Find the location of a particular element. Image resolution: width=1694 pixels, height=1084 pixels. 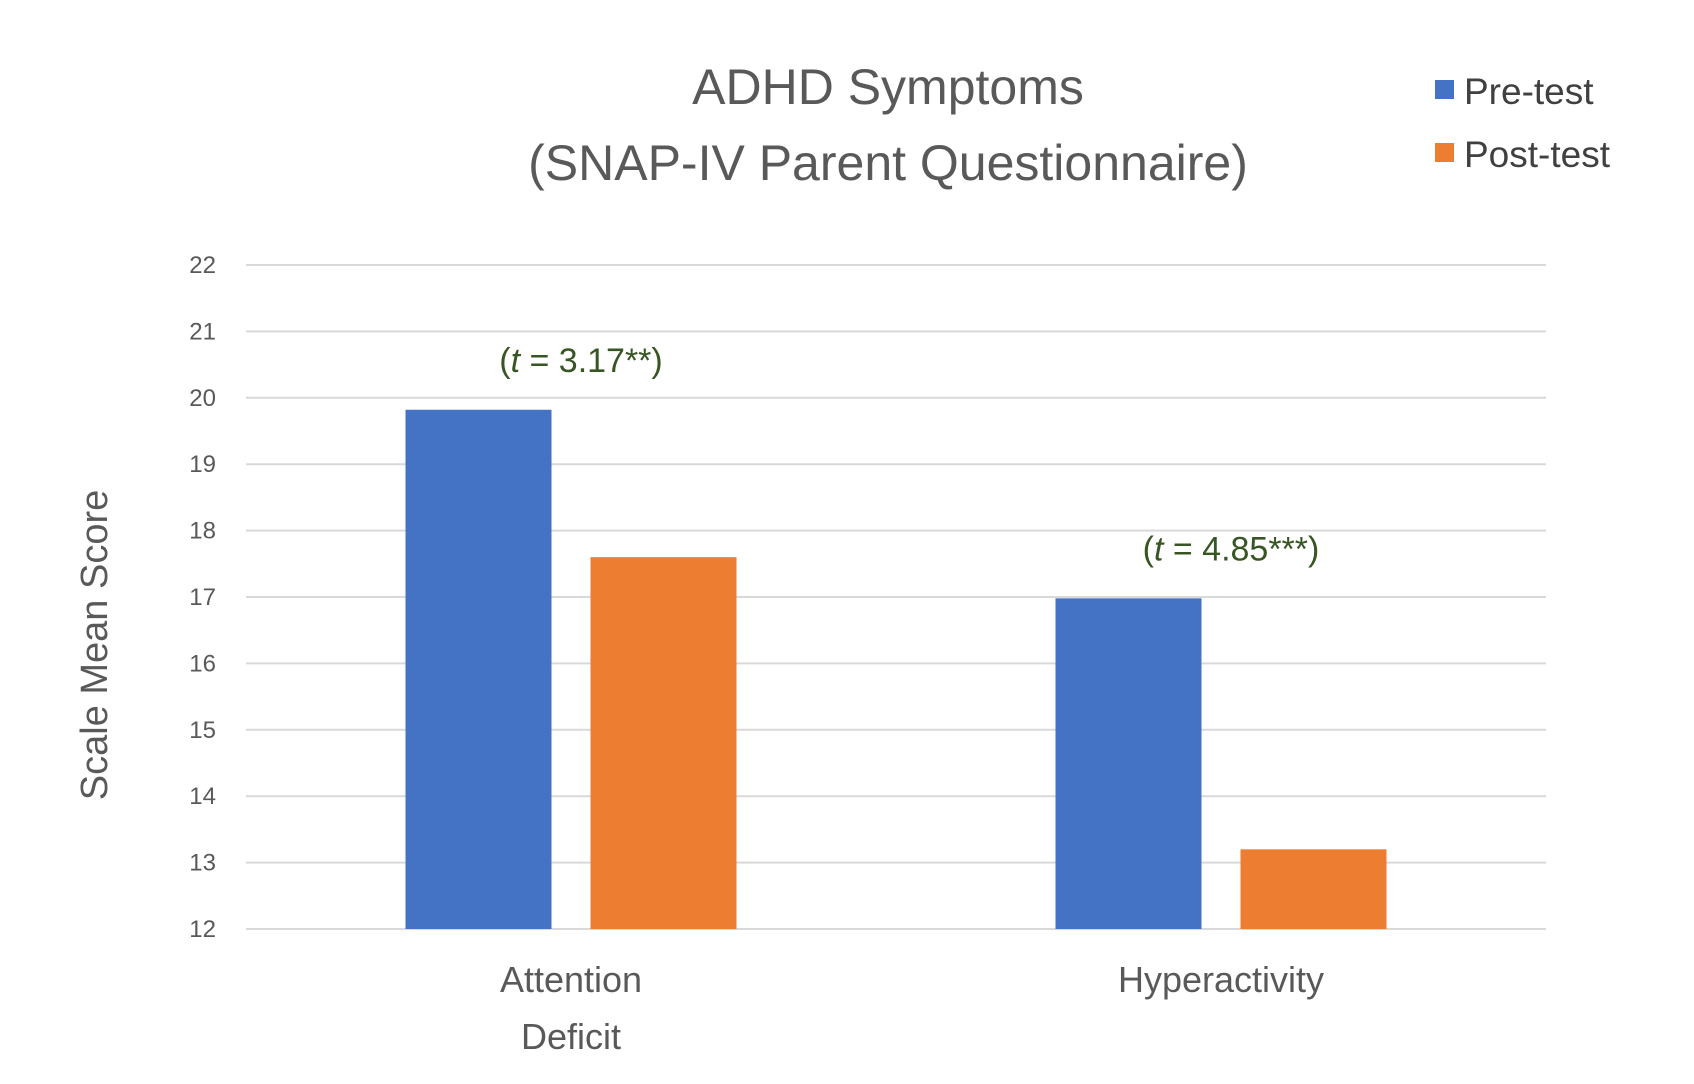

significance-annotation: (t = 4.85***) is located at coordinates (1231, 549).